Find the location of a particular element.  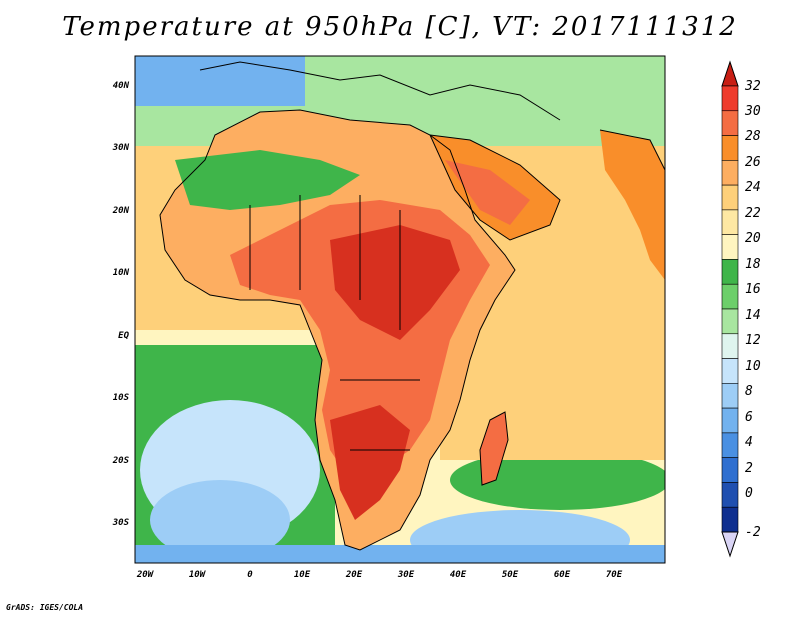

lon-label: 10E is located at coordinates (302, 575).